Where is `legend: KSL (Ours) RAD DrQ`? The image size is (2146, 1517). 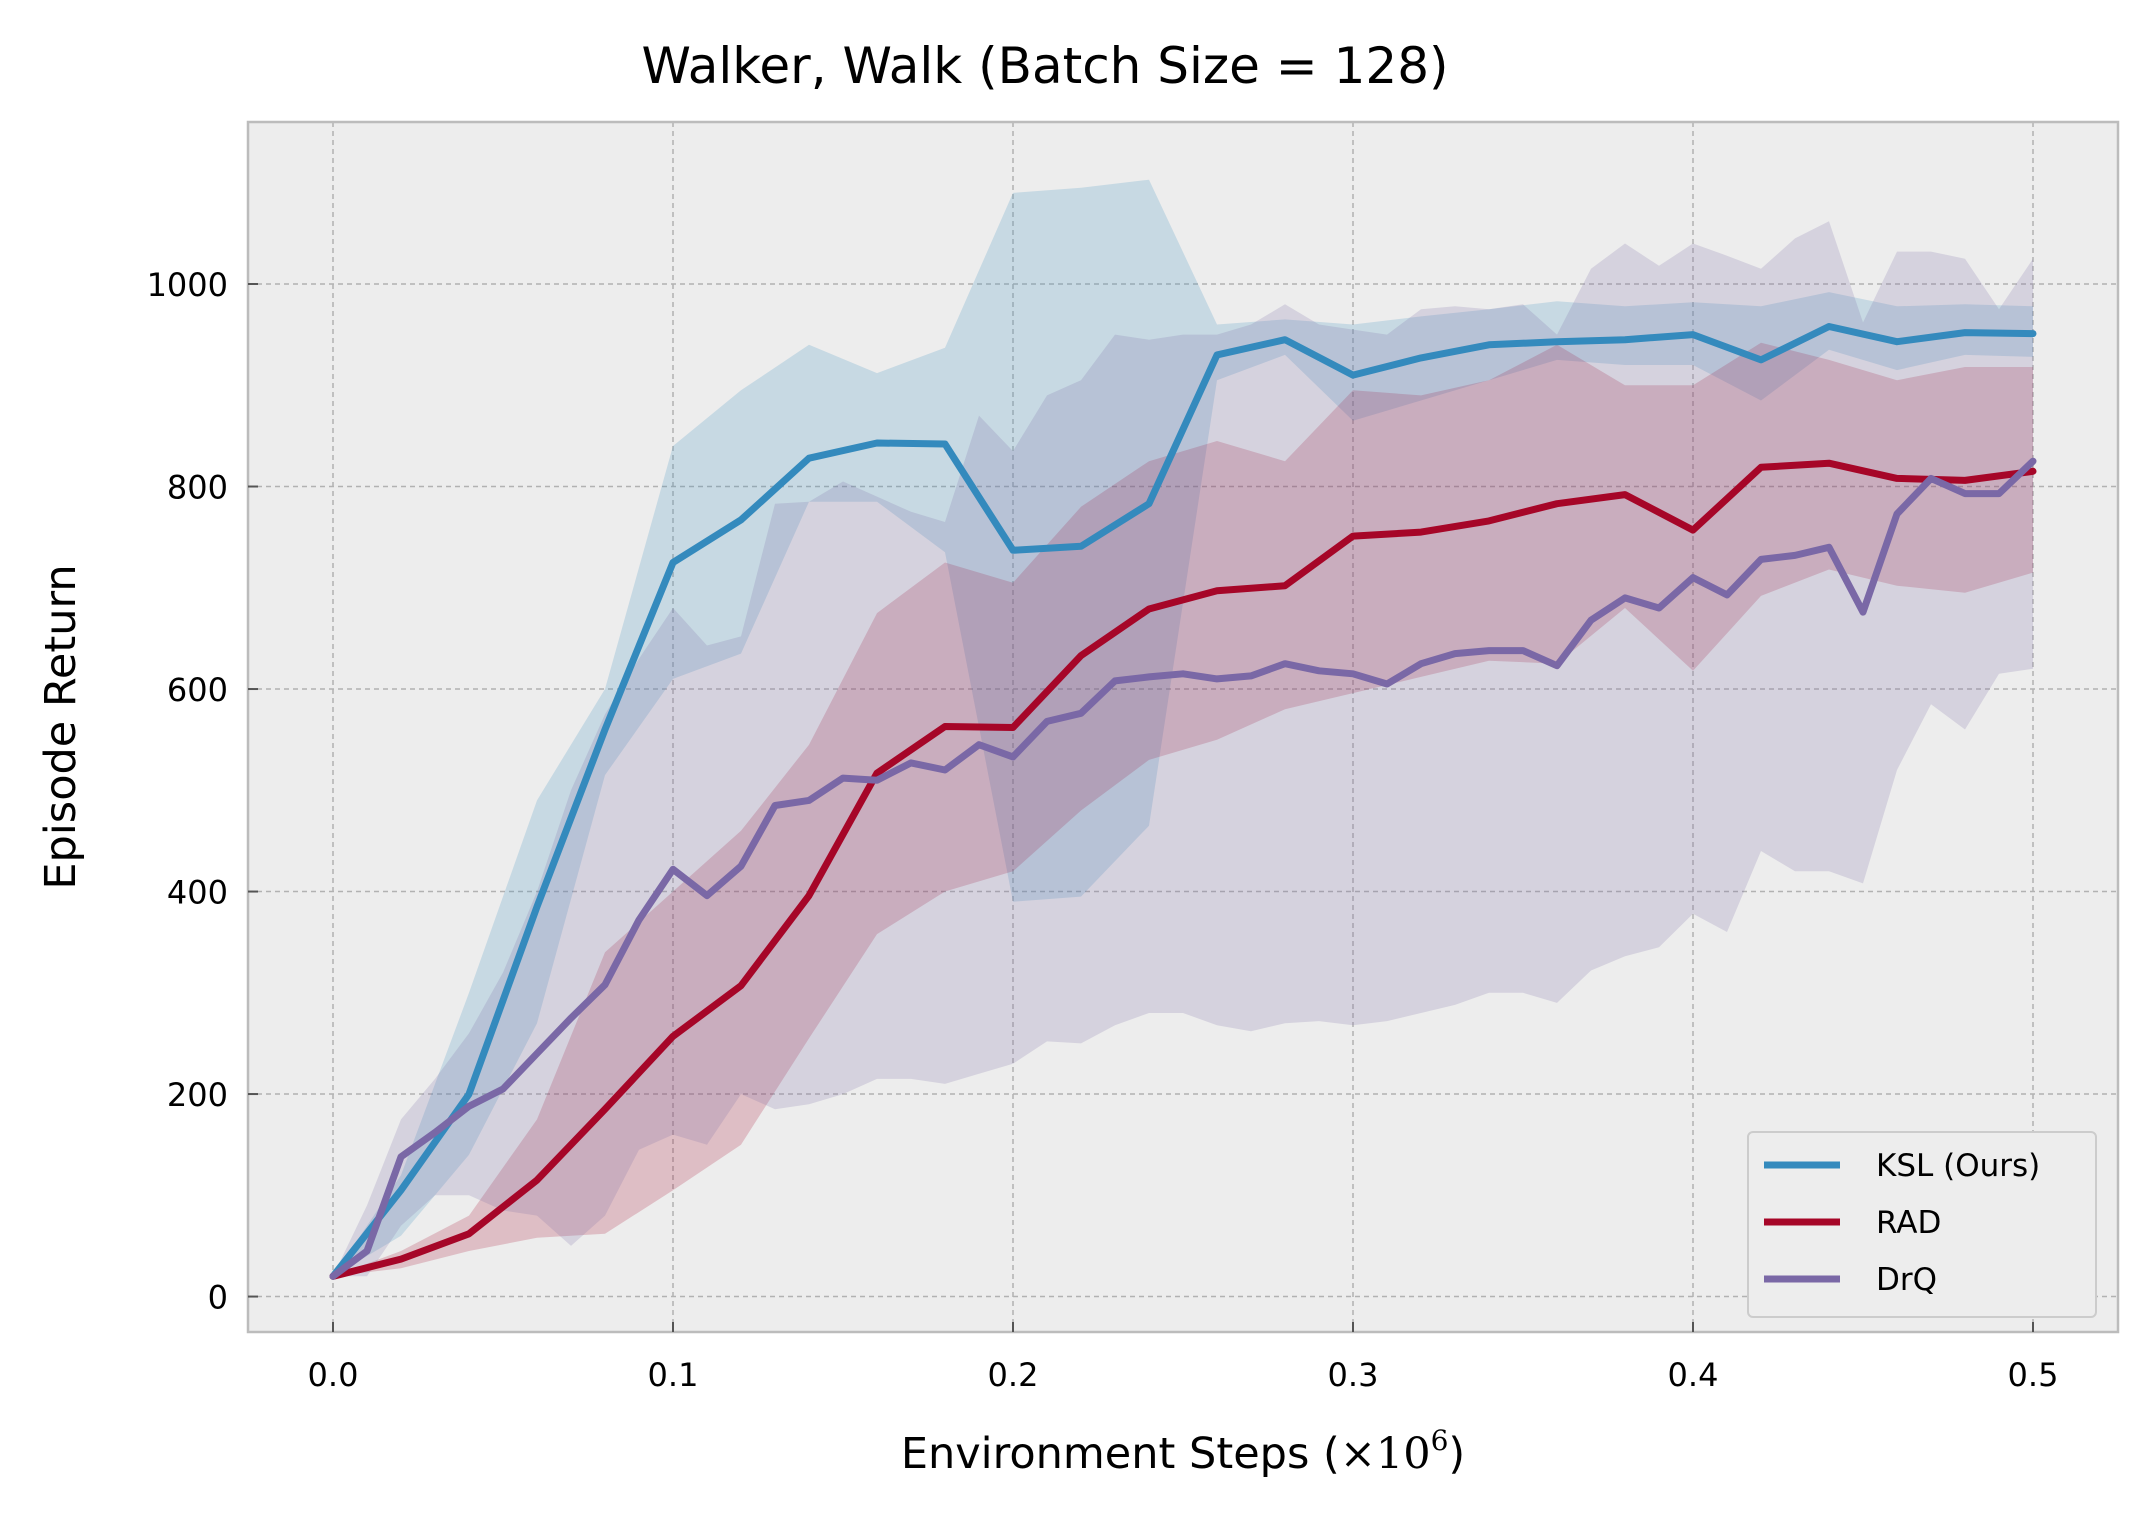
legend: KSL (Ours) RAD DrQ is located at coordinates (1922, 1224).